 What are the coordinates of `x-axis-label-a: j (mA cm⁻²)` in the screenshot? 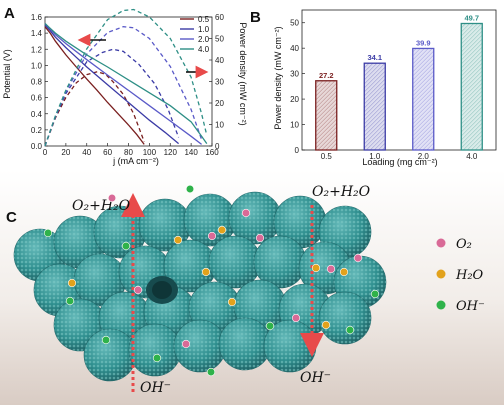 It's located at (135, 161).